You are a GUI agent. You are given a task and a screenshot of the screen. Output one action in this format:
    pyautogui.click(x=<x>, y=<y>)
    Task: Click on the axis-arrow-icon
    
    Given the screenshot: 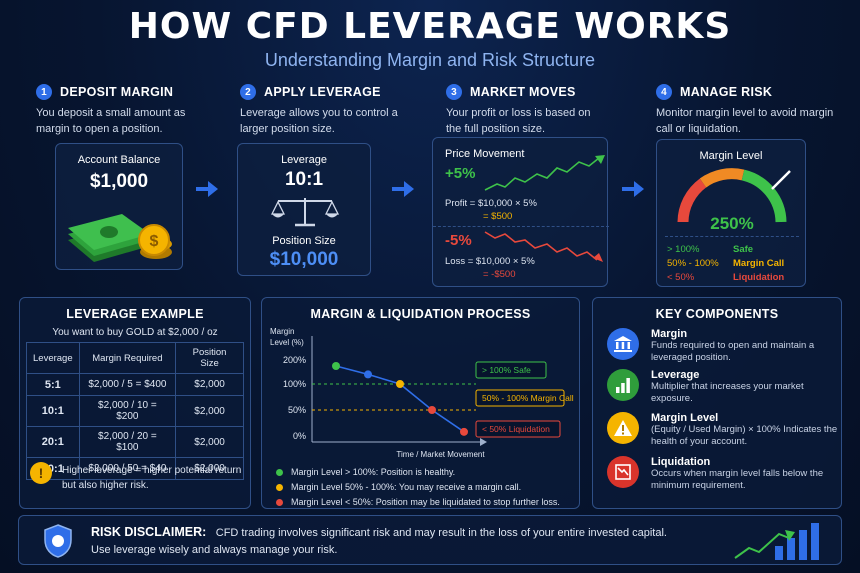 What is the action you would take?
    pyautogui.click(x=483, y=442)
    